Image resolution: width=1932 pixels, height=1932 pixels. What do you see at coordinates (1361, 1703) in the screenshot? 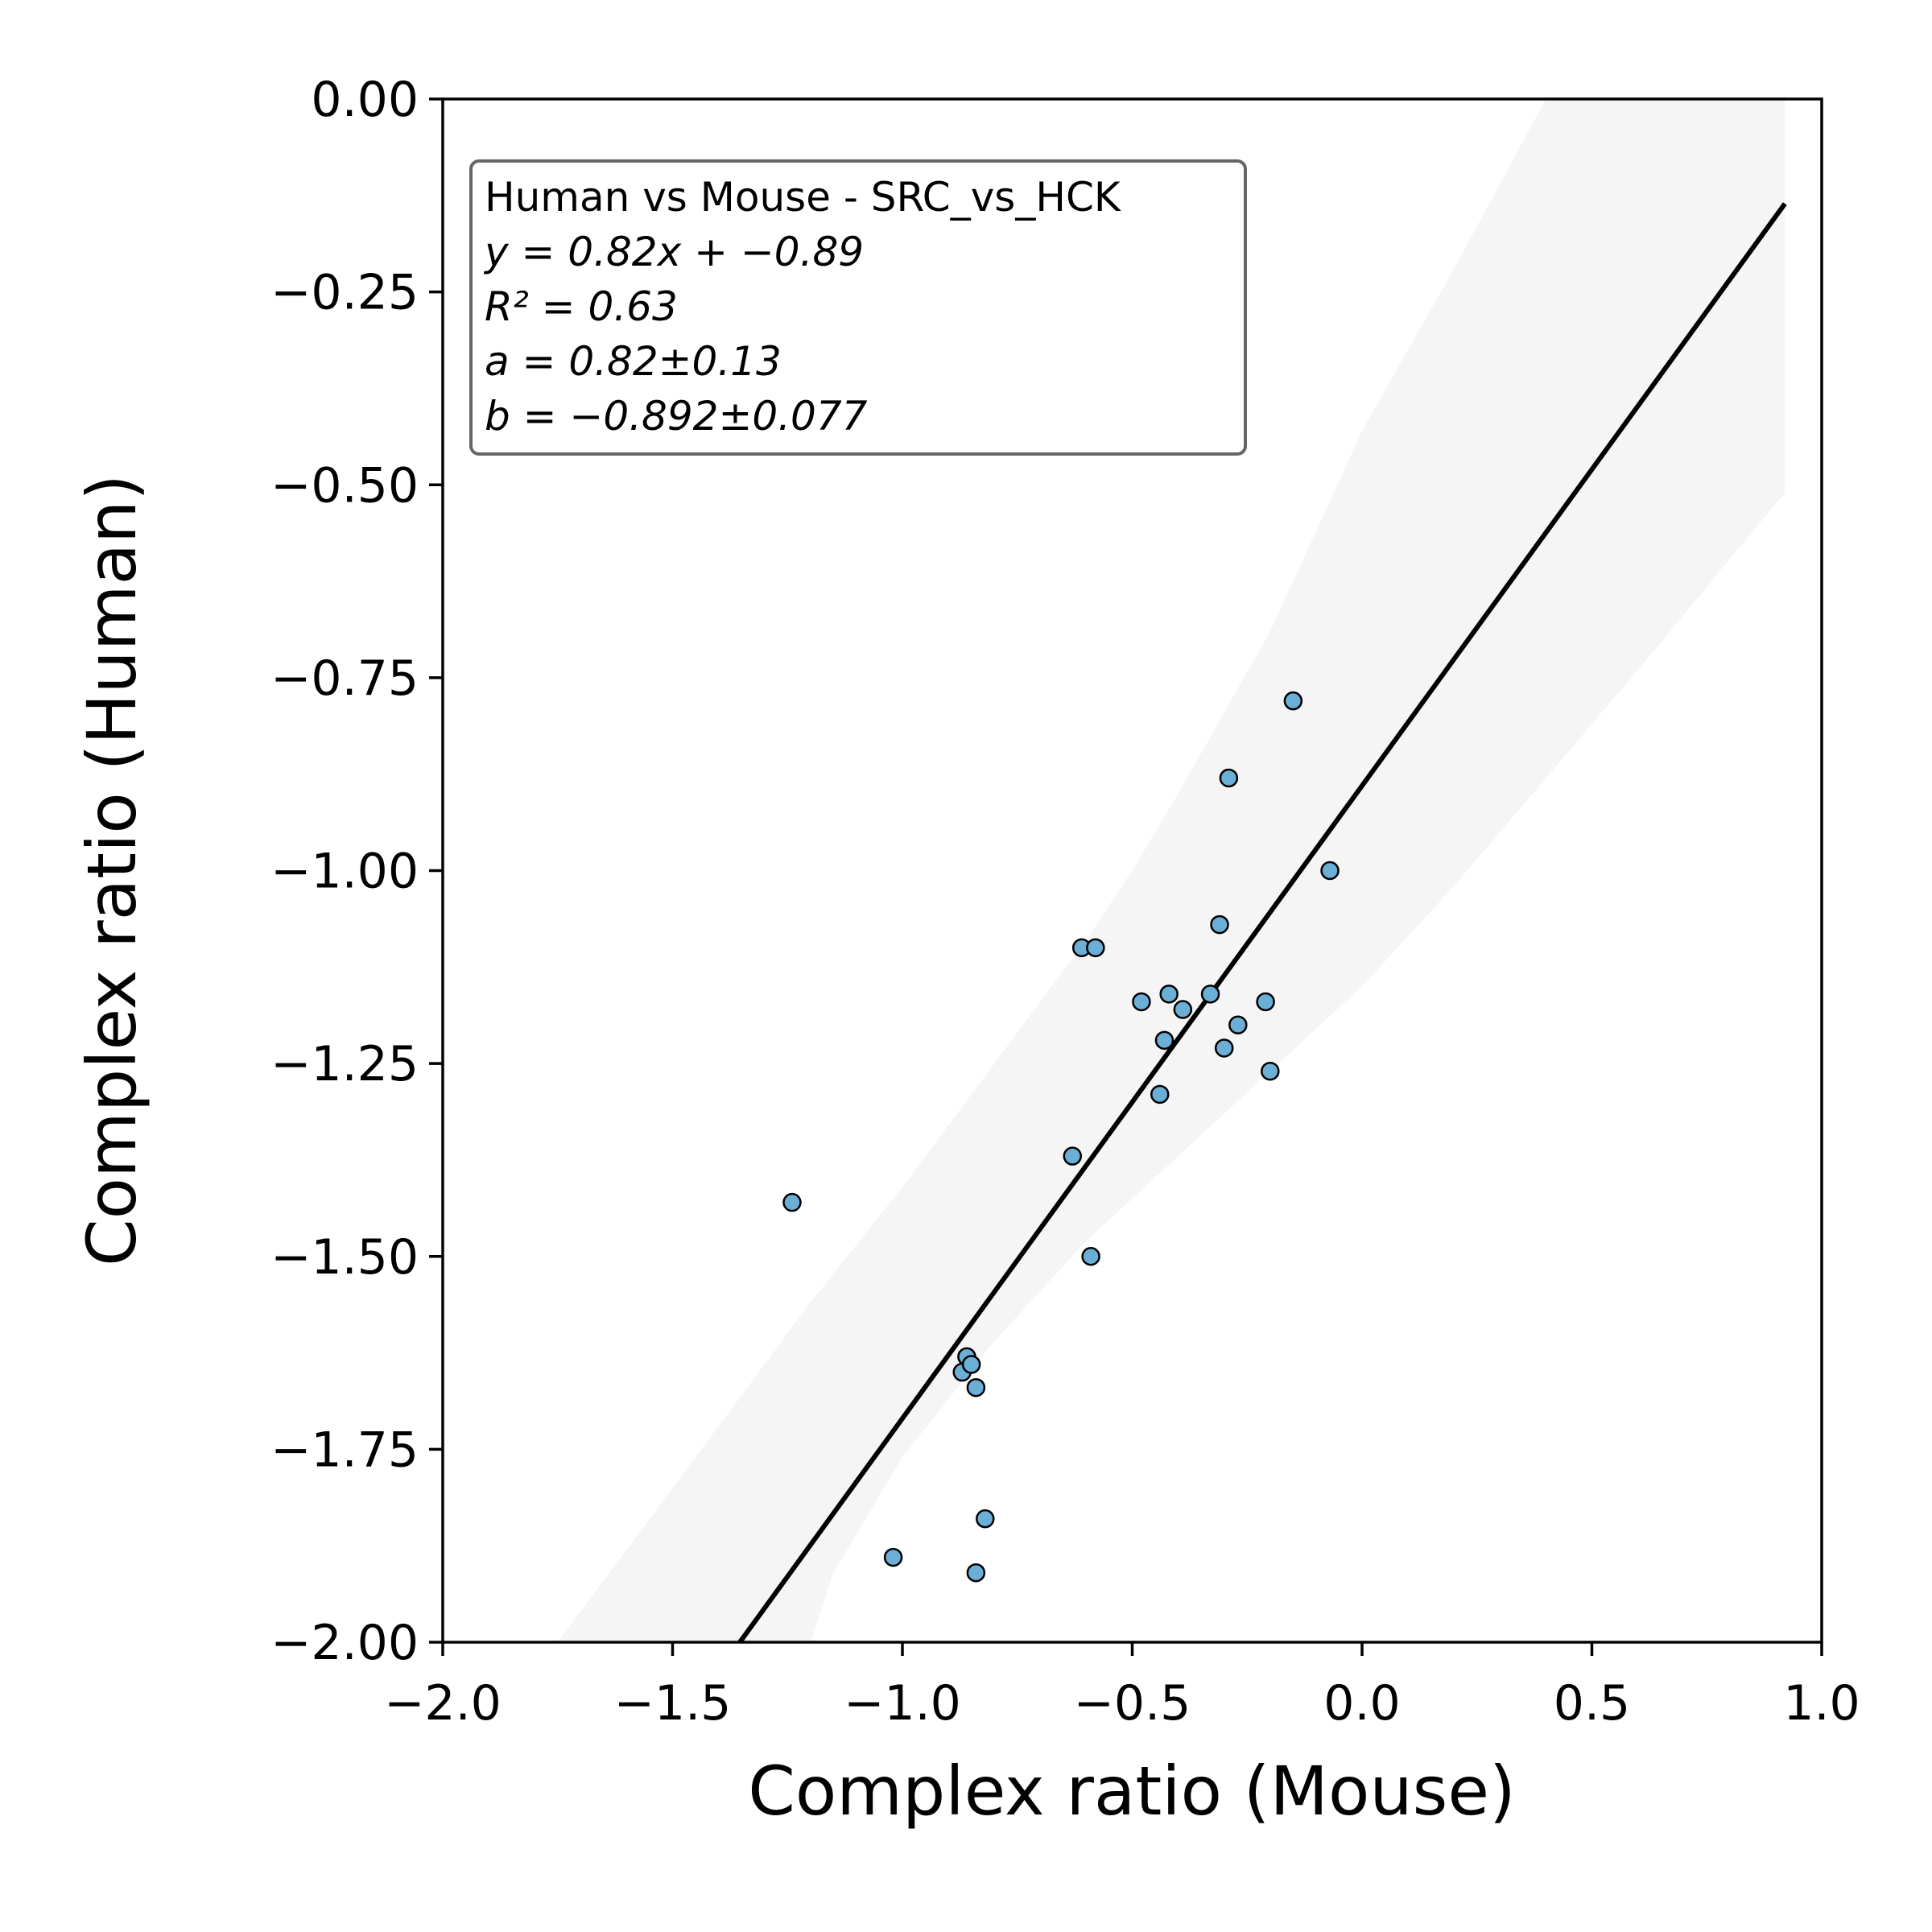
I see `x-tick-label: 0.0` at bounding box center [1361, 1703].